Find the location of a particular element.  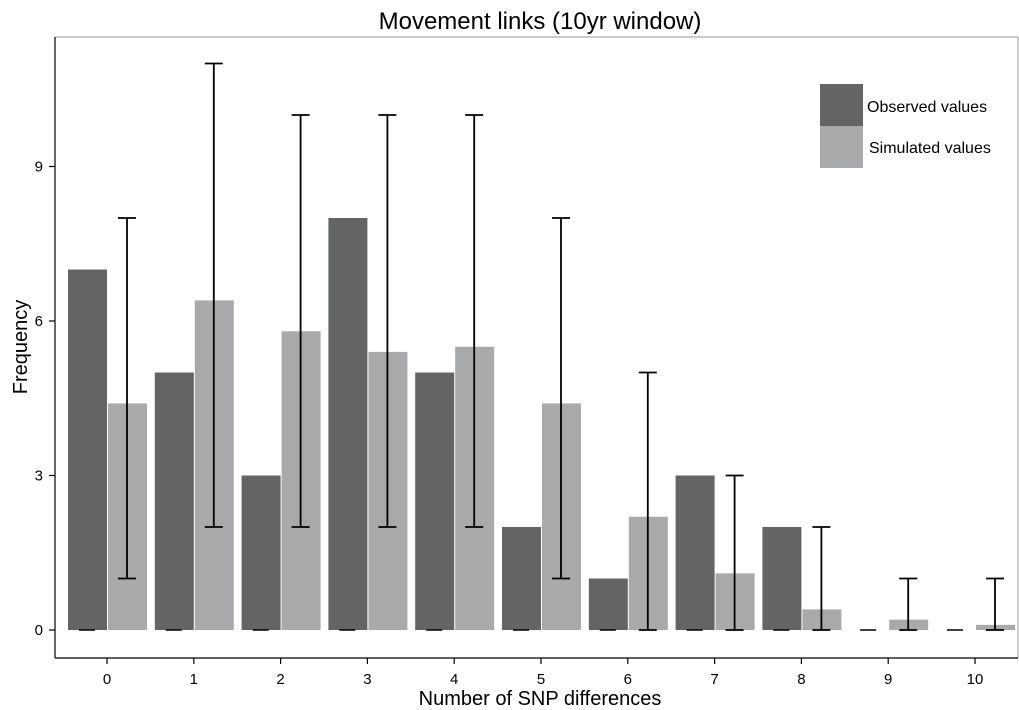

legend-label-observed: Observed values is located at coordinates (927, 107).